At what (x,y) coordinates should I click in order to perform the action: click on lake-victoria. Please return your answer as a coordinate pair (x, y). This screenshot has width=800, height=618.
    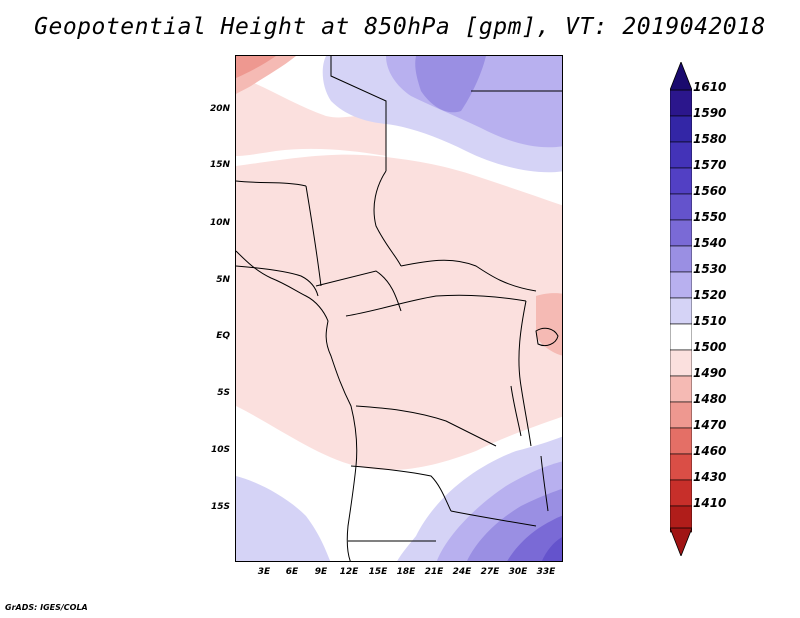
    Looking at the image, I should click on (547, 337).